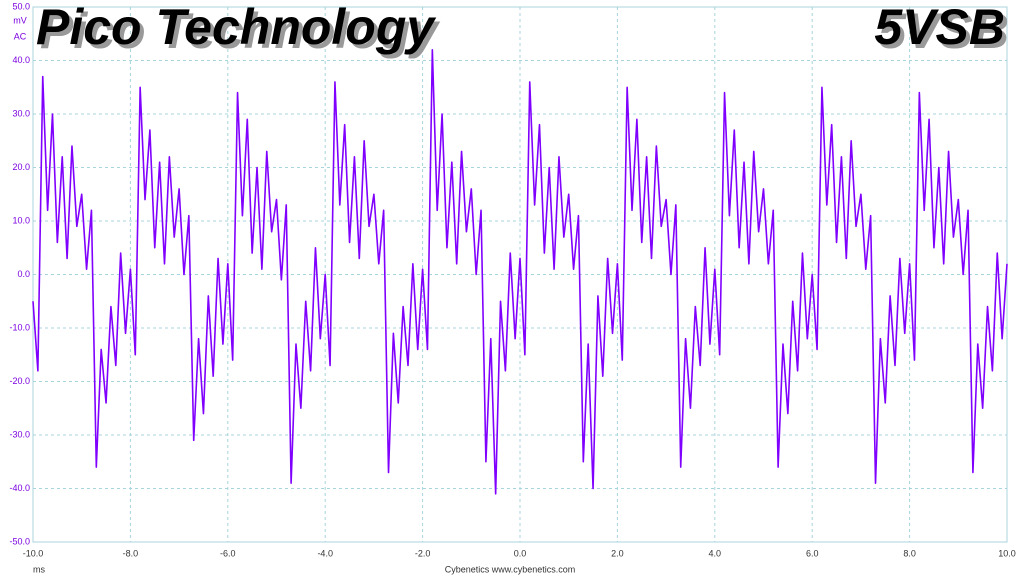  I want to click on y-tick-label: 50.0, so click(21, 6).